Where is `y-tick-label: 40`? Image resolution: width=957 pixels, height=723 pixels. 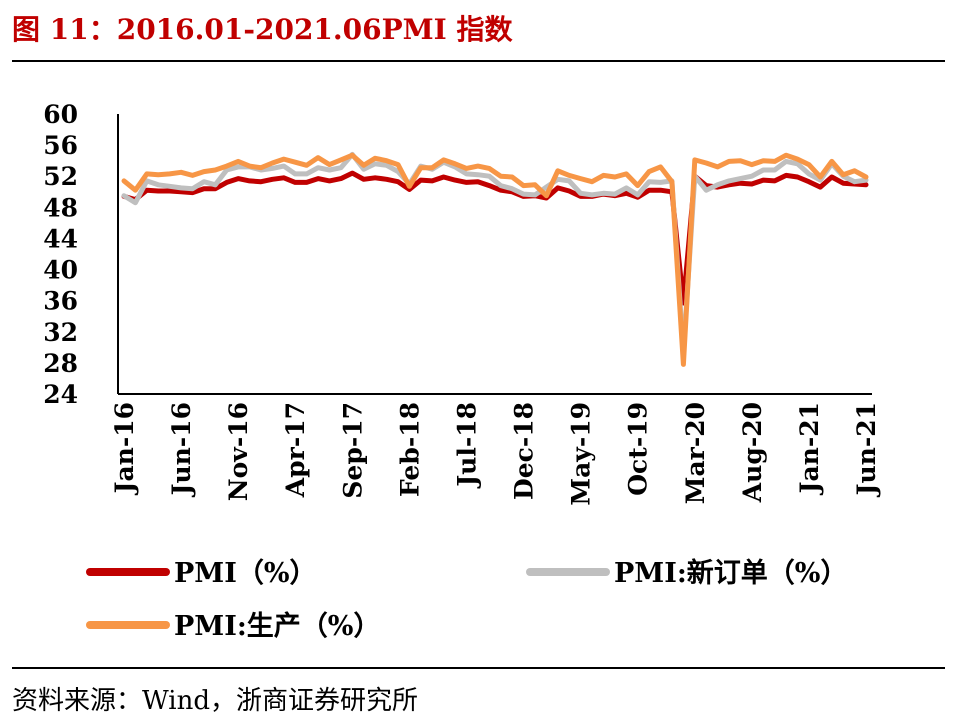 y-tick-label: 40 is located at coordinates (60, 270).